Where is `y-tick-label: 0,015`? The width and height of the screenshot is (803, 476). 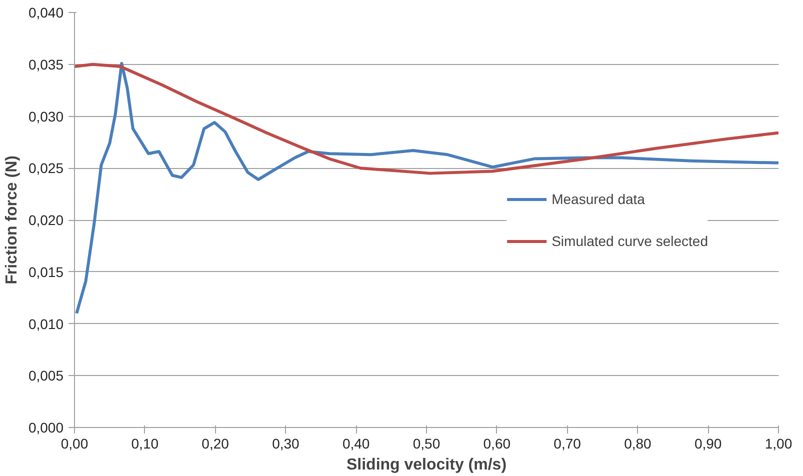
y-tick-label: 0,015 is located at coordinates (46, 272).